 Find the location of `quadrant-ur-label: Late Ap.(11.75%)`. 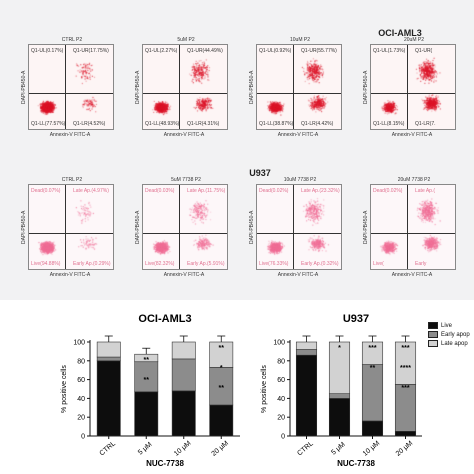

quadrant-ur-label: Late Ap.(11.75%) is located at coordinates (206, 191).